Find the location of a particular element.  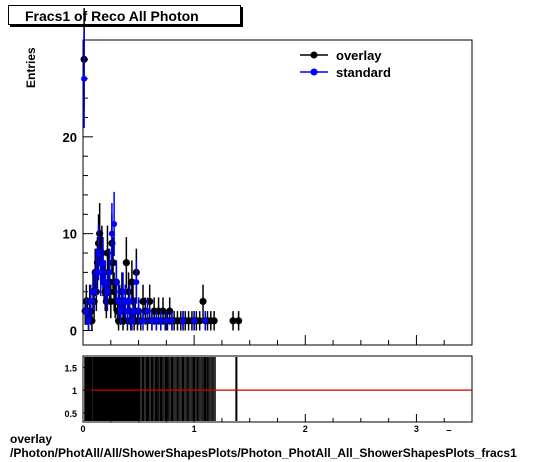

ratio-y-tick-label: 1.5 is located at coordinates (70, 368).